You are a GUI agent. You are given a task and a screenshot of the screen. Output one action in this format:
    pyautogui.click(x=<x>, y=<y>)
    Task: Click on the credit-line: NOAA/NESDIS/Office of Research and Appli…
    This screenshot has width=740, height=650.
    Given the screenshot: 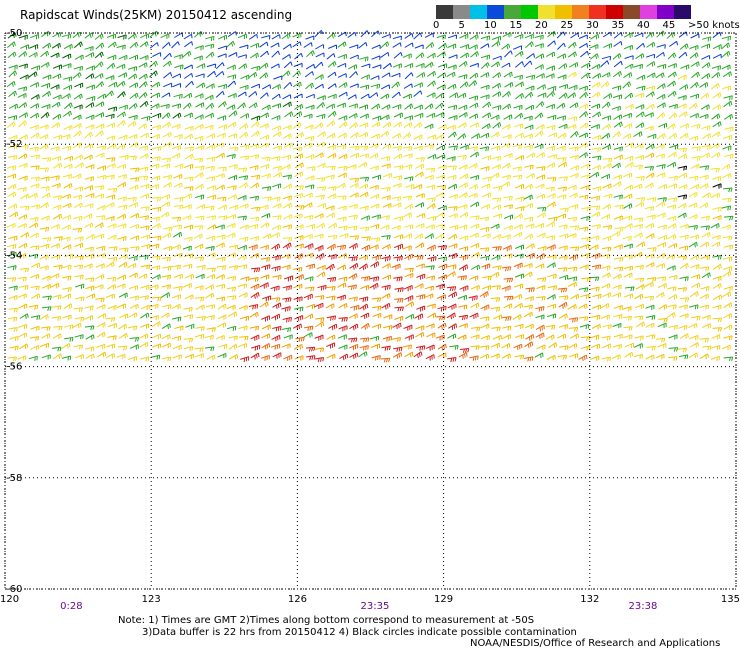 What is the action you would take?
    pyautogui.click(x=595, y=643)
    